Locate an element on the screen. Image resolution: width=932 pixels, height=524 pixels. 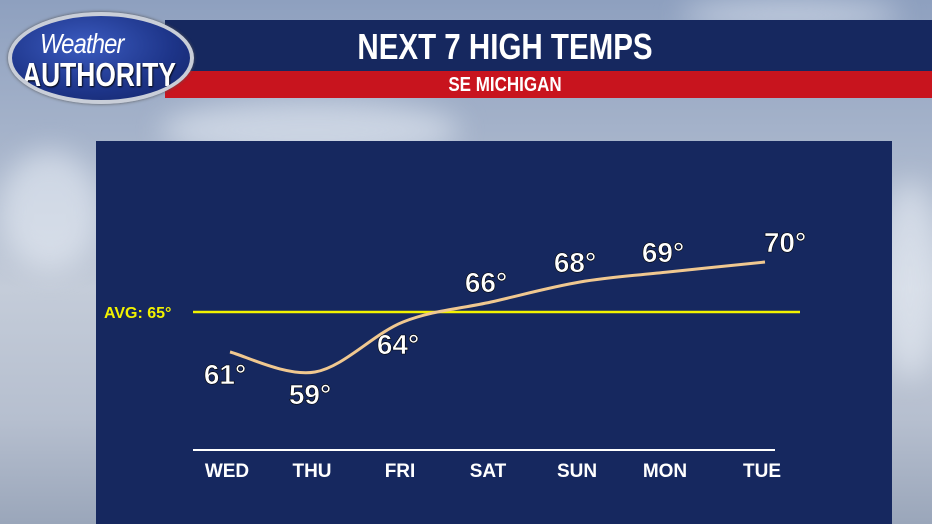
x-tick-label-wed: WED is located at coordinates (227, 471).